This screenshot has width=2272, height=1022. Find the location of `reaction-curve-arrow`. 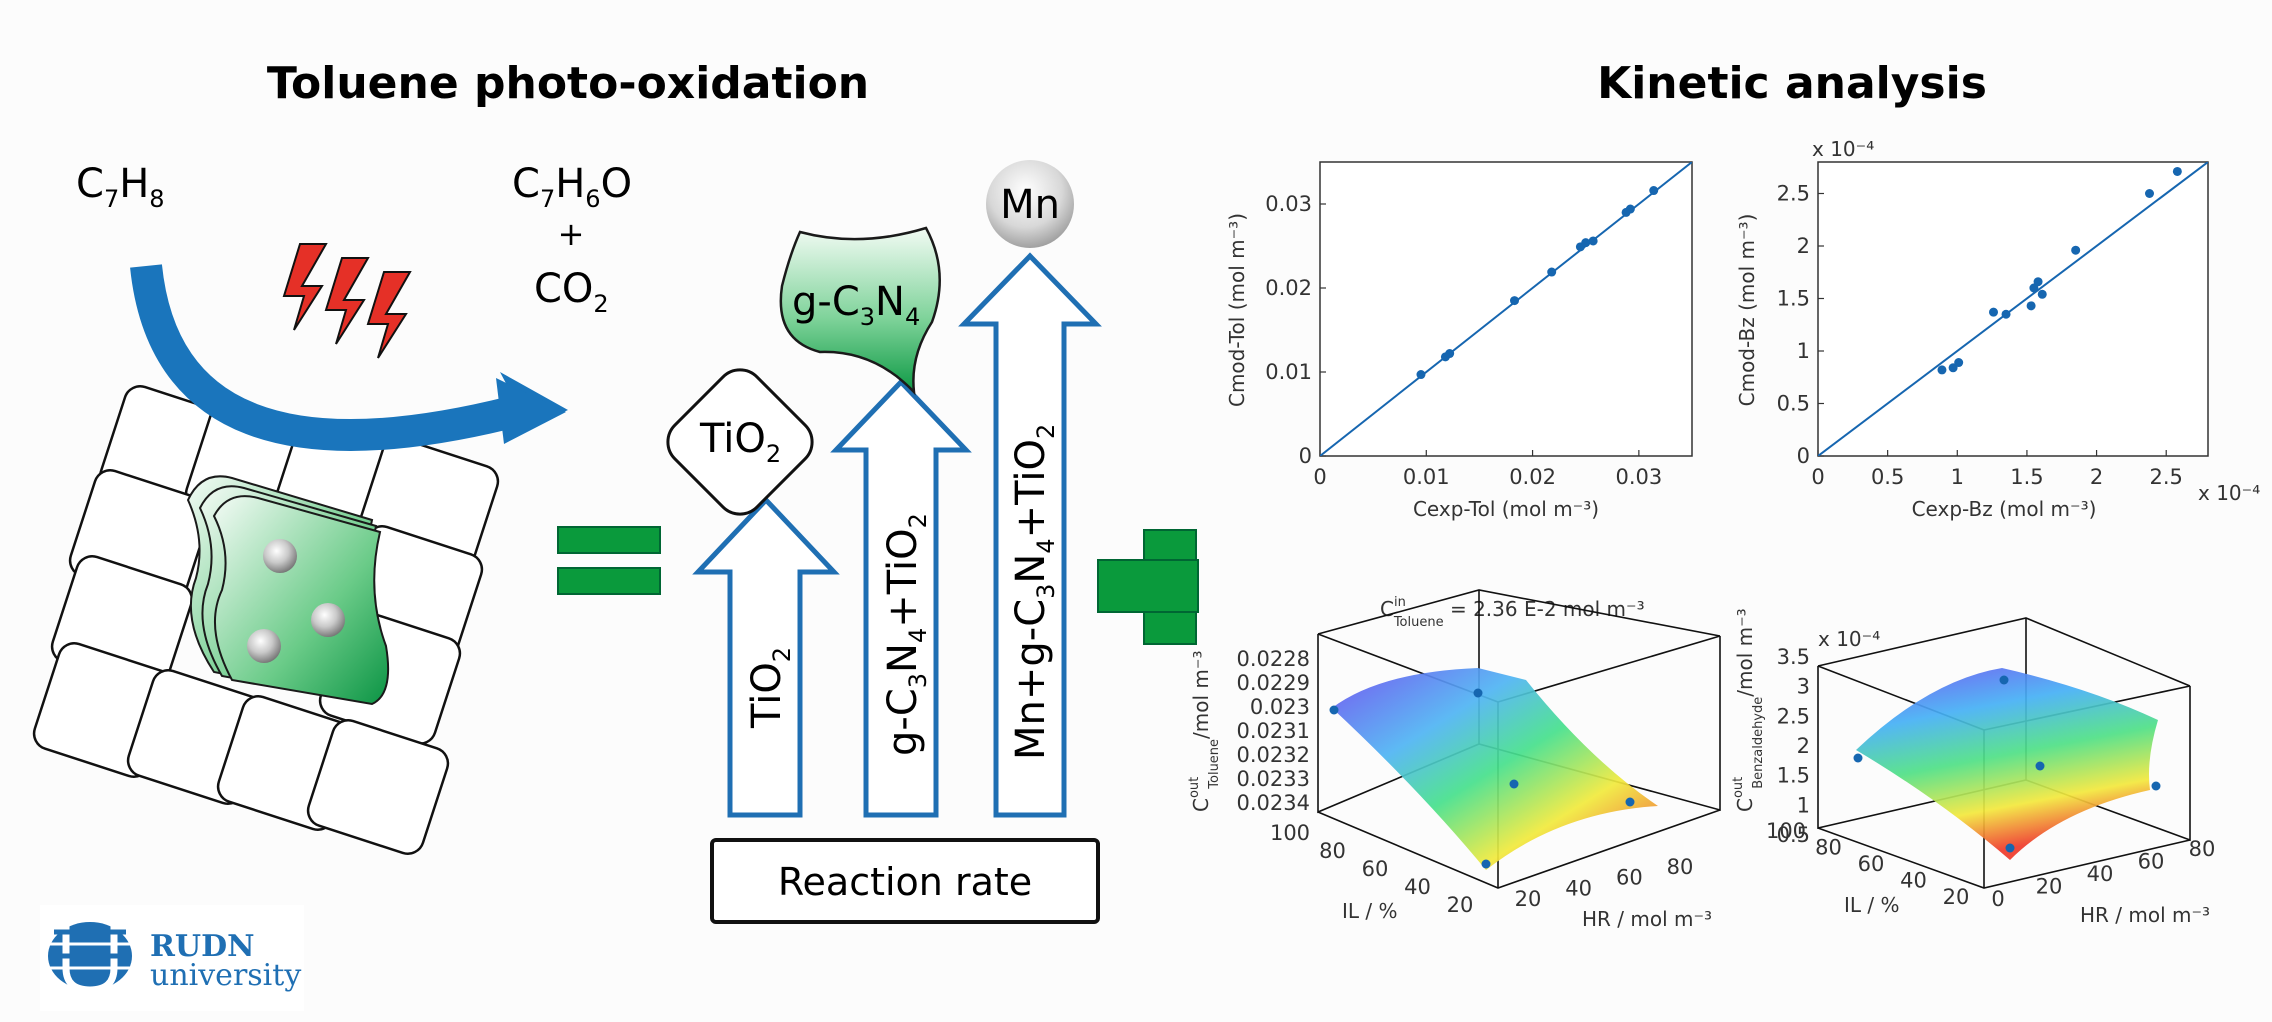

reaction-curve-arrow is located at coordinates (349, 357).